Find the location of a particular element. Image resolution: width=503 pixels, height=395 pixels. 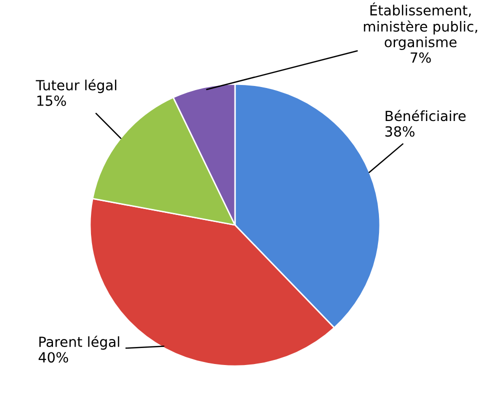

data-label: 38% is located at coordinates (399, 131).